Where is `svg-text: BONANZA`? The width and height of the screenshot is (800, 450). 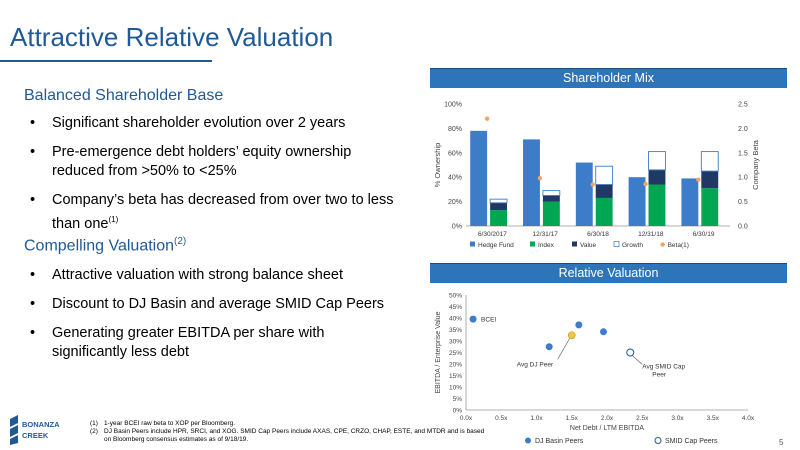
svg-text: BONANZA is located at coordinates (41, 424).